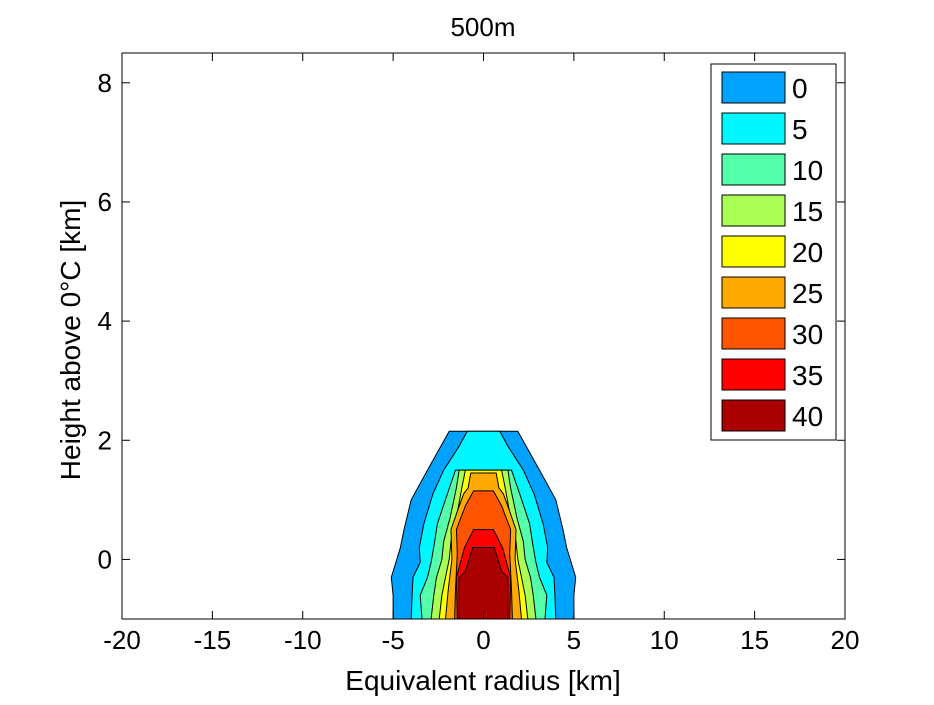 The height and width of the screenshot is (705, 934). I want to click on y-axis-label: Height above 0°C [km], so click(70, 340).